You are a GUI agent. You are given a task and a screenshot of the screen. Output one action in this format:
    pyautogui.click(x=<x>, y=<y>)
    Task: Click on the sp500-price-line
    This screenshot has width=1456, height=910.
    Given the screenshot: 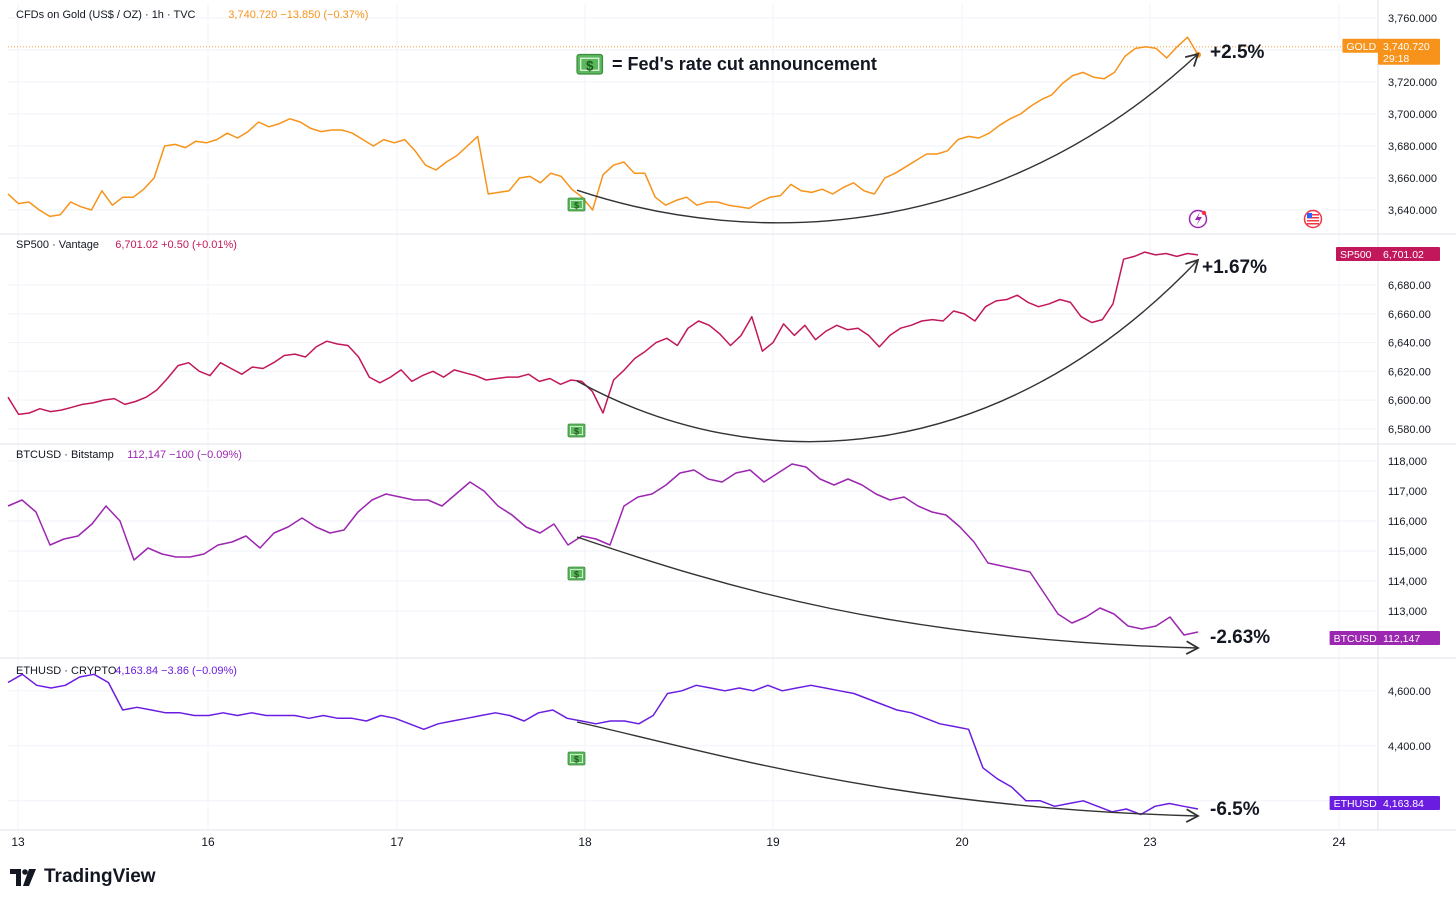 What is the action you would take?
    pyautogui.click(x=603, y=333)
    